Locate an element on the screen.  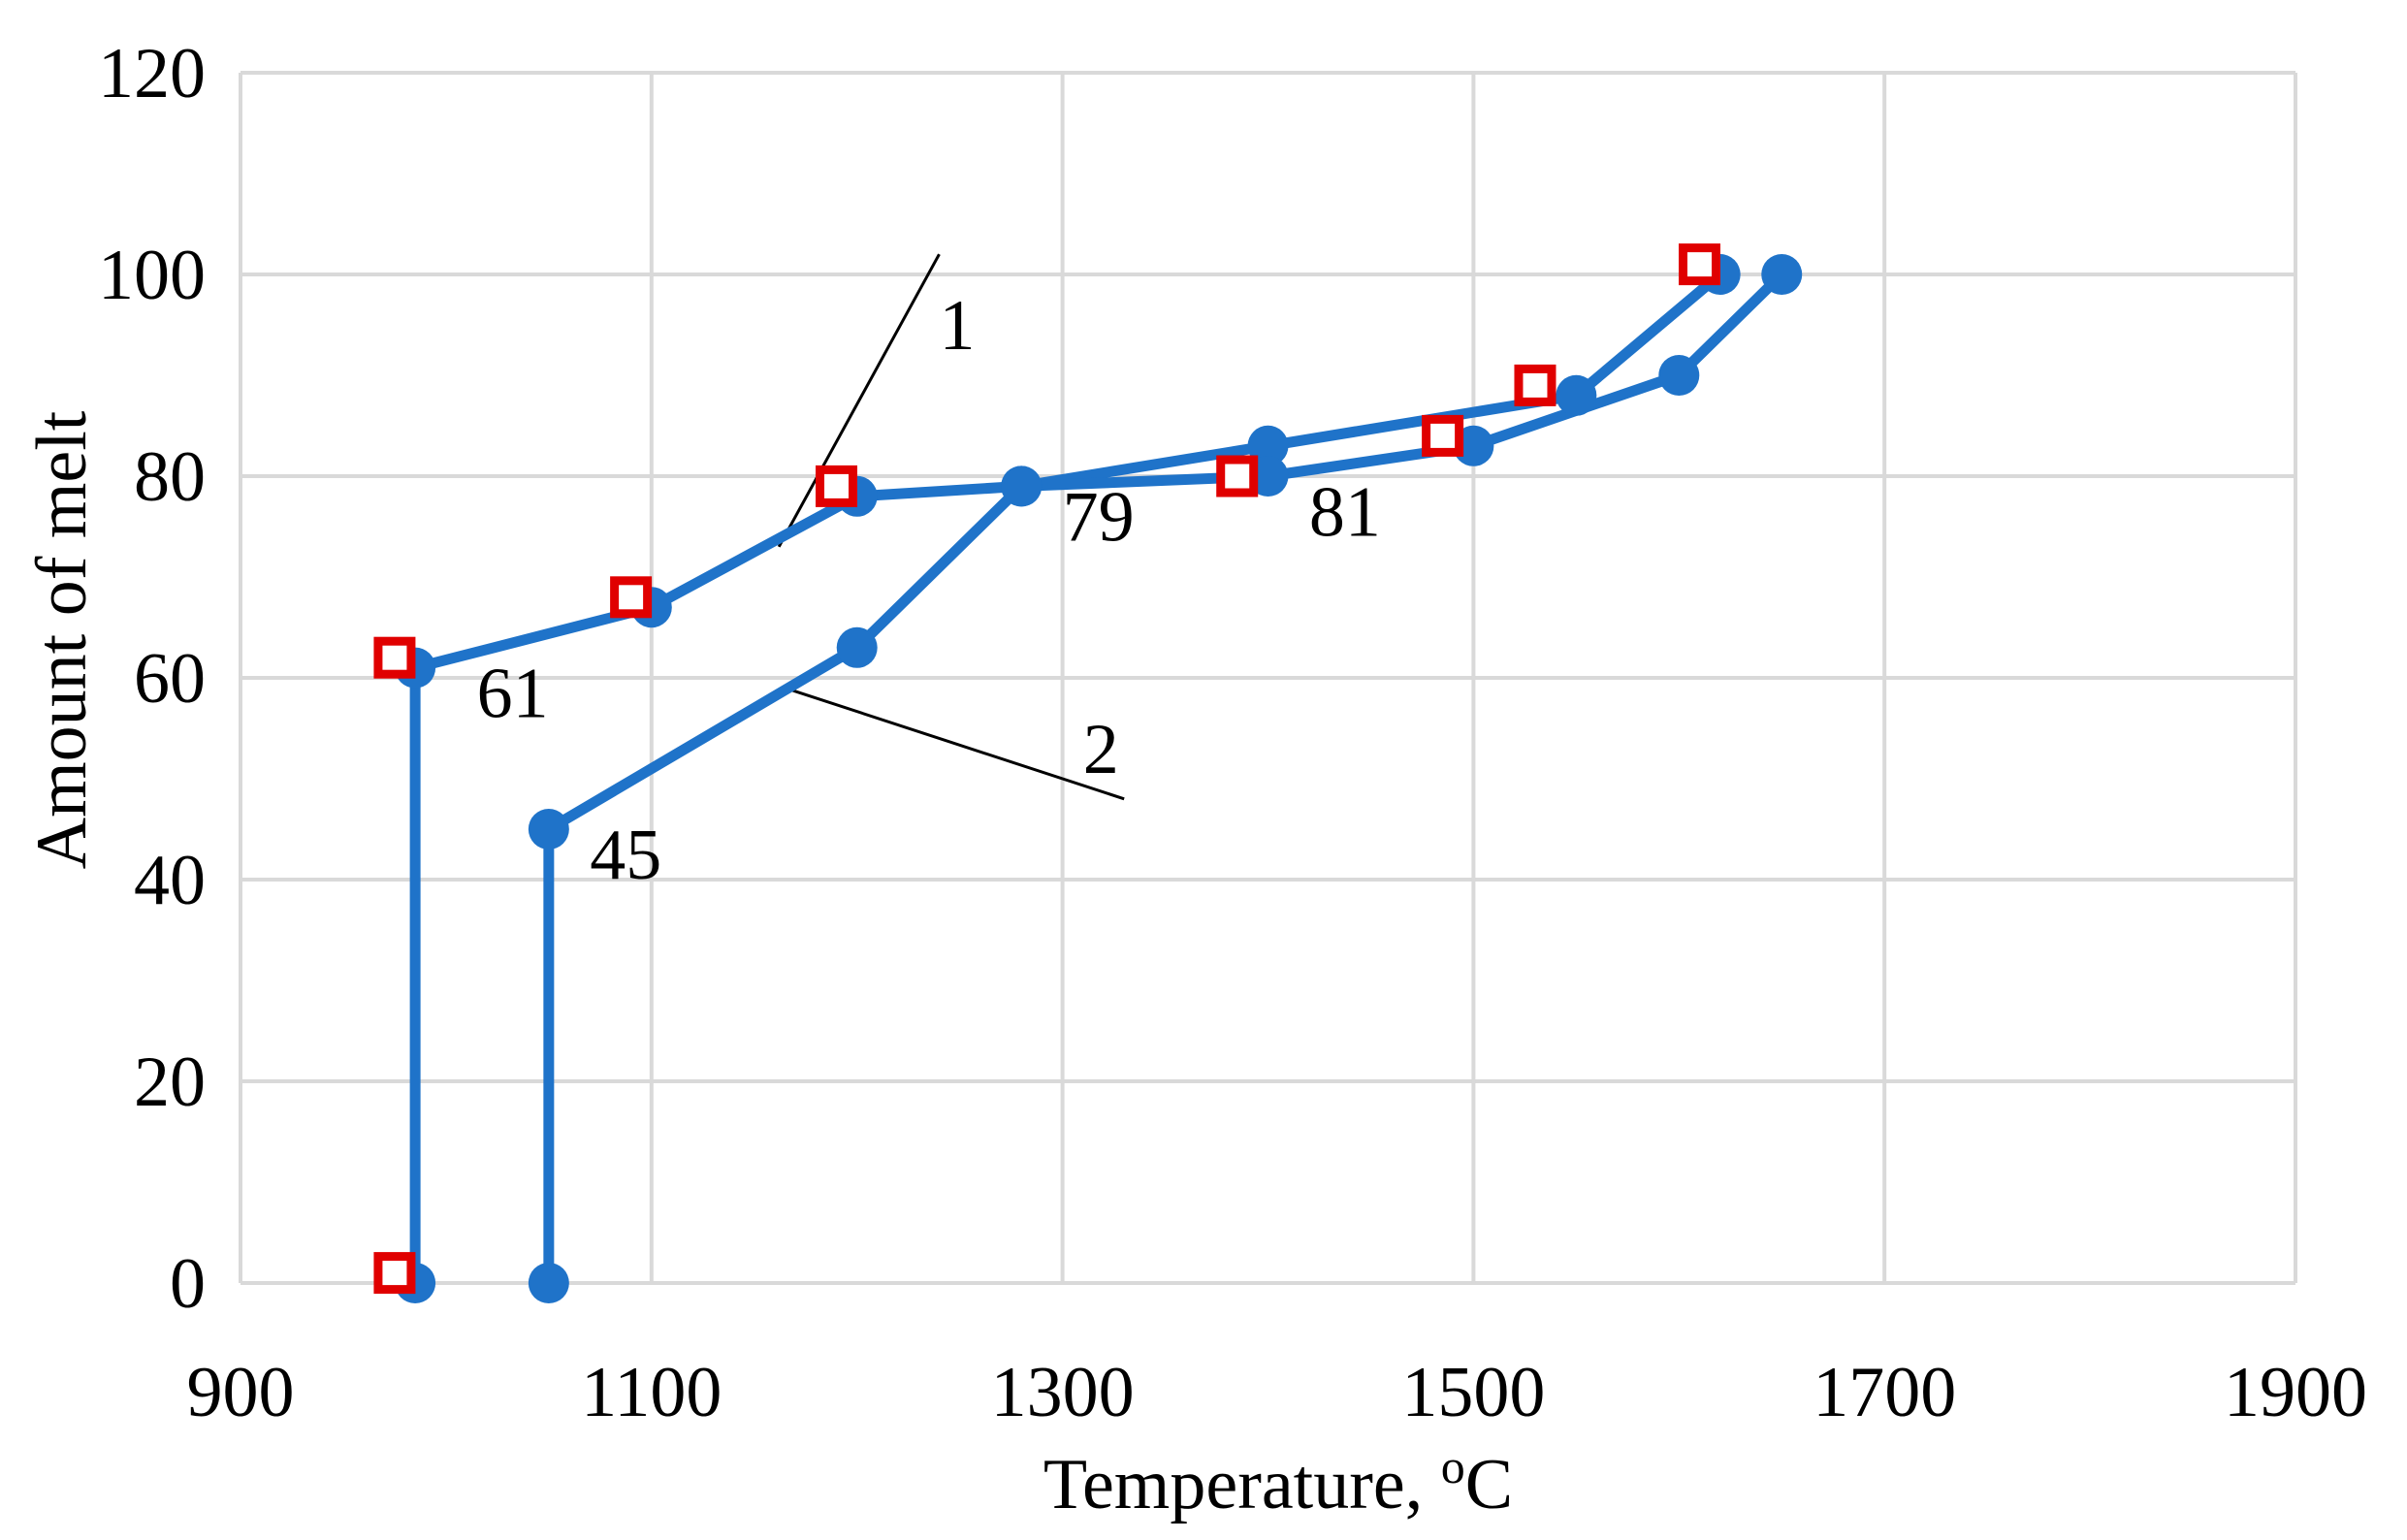
y-tick-label: 0 is located at coordinates (188, 1284).